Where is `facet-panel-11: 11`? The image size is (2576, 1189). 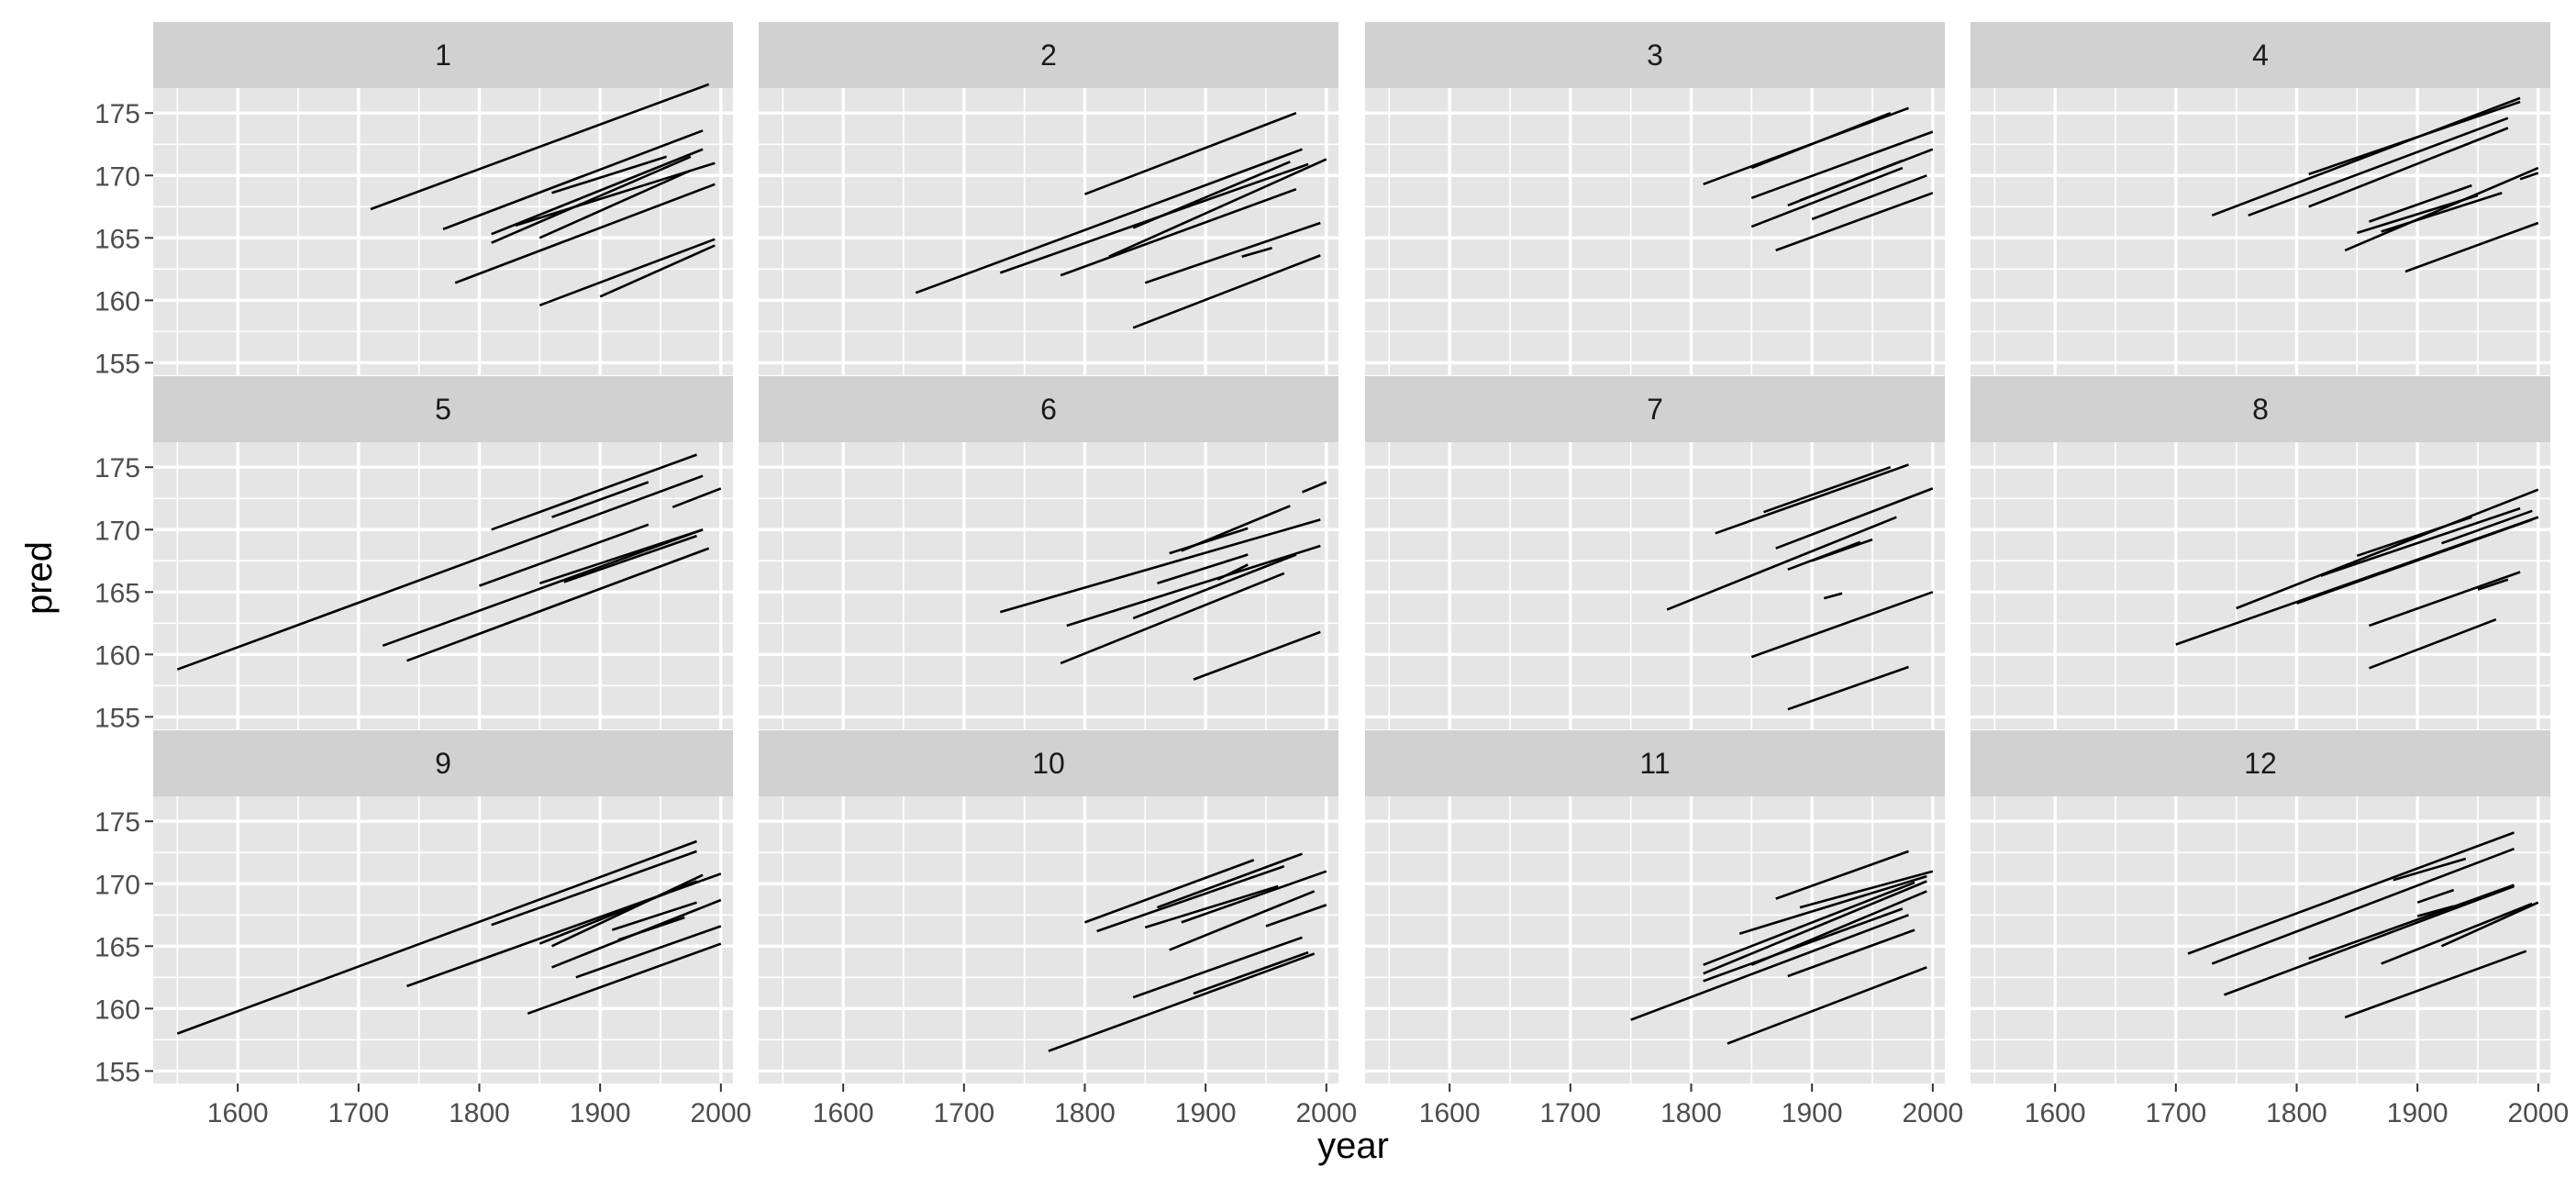 facet-panel-11: 11 is located at coordinates (1655, 906).